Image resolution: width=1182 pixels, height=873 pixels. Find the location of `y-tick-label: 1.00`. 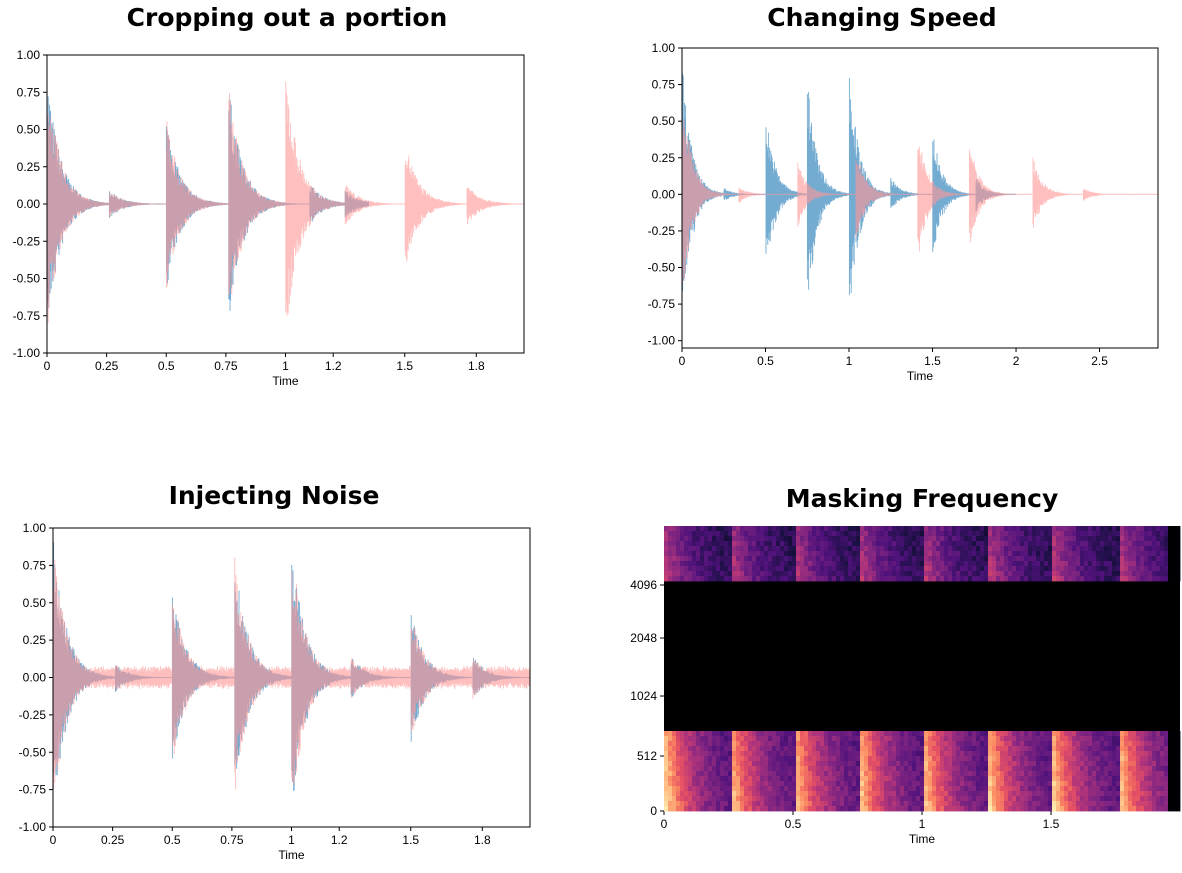

y-tick-label: 1.00 is located at coordinates (29, 55).